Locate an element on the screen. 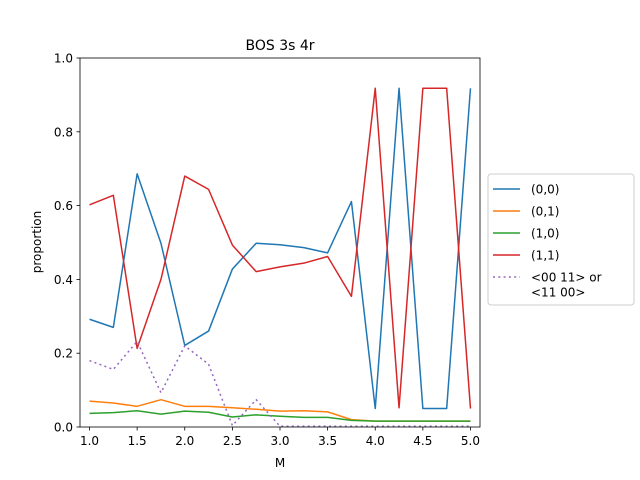 Image resolution: width=640 pixels, height=480 pixels. x-tick-label-8: 4.5 is located at coordinates (422, 441).